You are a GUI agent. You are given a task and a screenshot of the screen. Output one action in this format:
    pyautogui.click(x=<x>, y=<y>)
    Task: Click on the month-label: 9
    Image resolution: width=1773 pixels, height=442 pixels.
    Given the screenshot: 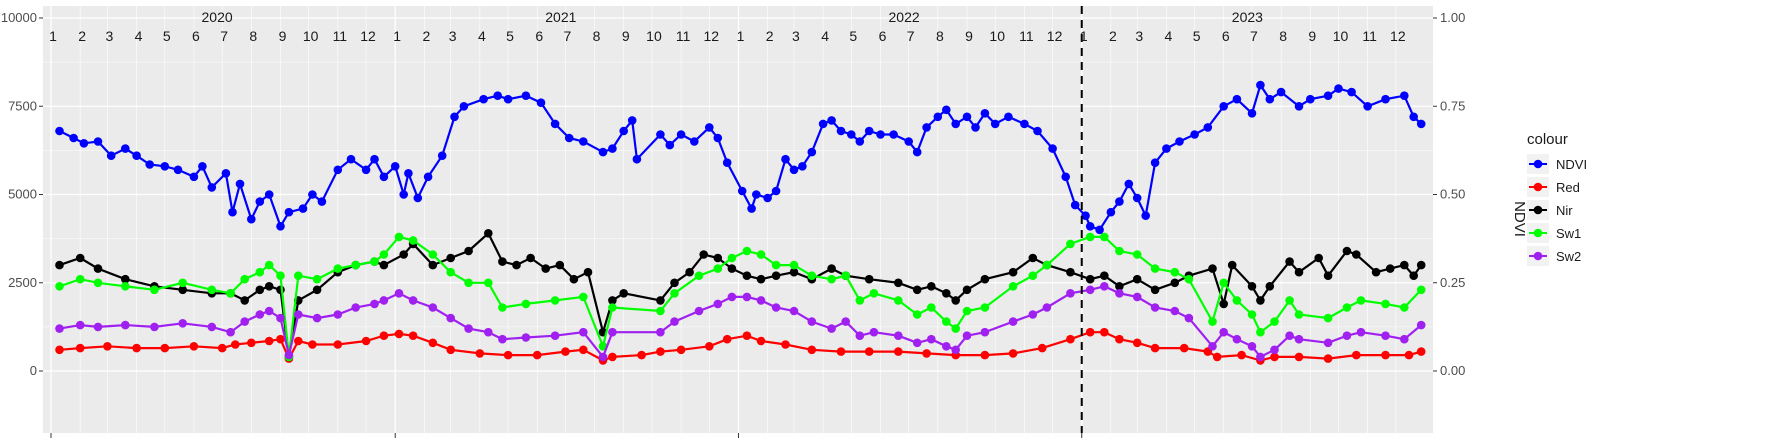 What is the action you would take?
    pyautogui.click(x=626, y=36)
    